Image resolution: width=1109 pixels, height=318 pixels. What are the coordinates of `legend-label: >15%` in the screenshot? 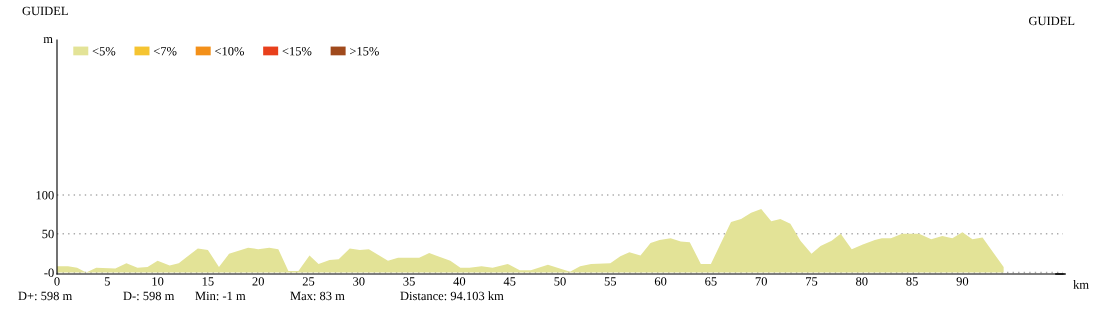 It's located at (364, 51).